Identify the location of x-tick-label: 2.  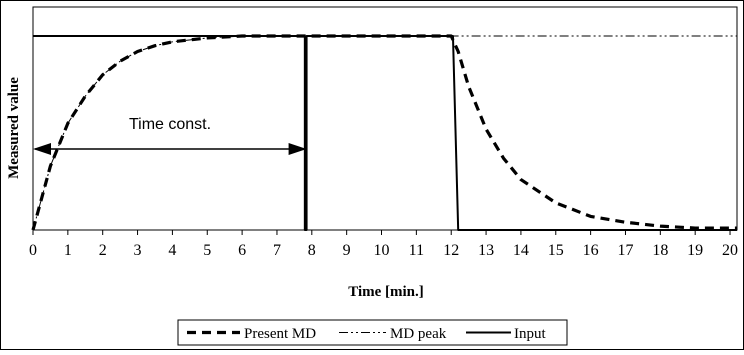
(103, 250).